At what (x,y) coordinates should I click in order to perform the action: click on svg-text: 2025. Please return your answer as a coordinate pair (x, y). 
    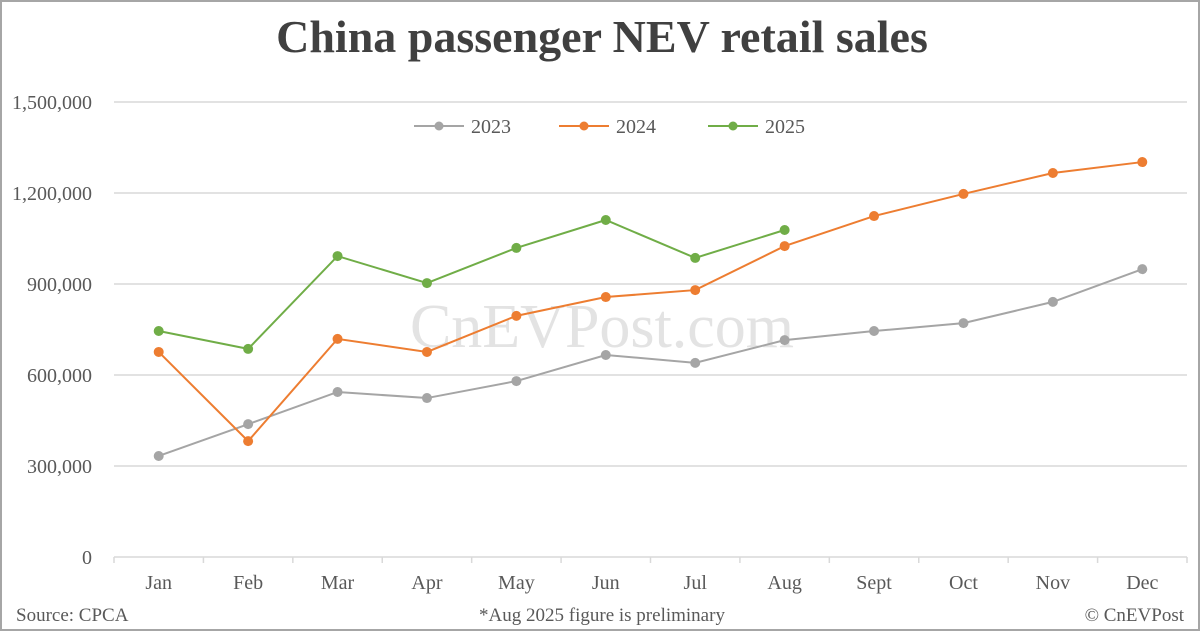
    Looking at the image, I should click on (785, 127).